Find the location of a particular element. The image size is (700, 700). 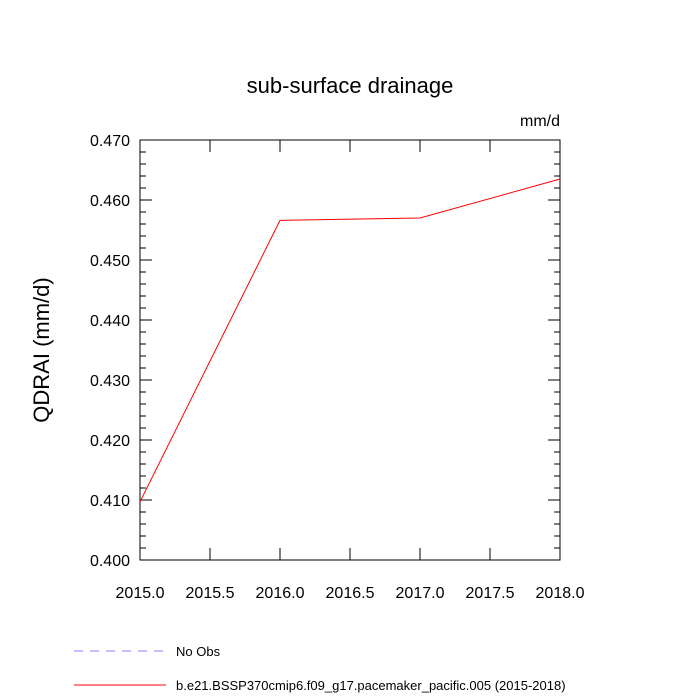

x-tick-label: 2018.0 is located at coordinates (560, 593).